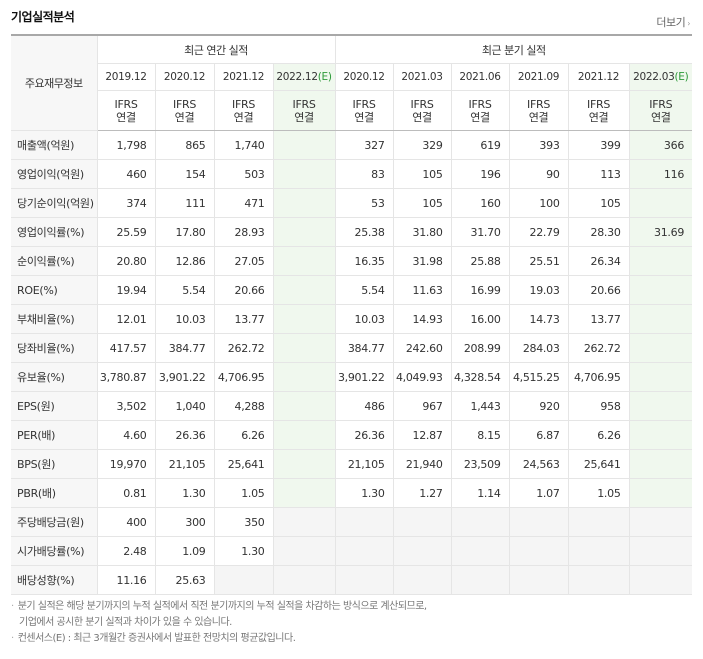 The height and width of the screenshot is (659, 703). I want to click on value-cell: 25.38, so click(364, 232).